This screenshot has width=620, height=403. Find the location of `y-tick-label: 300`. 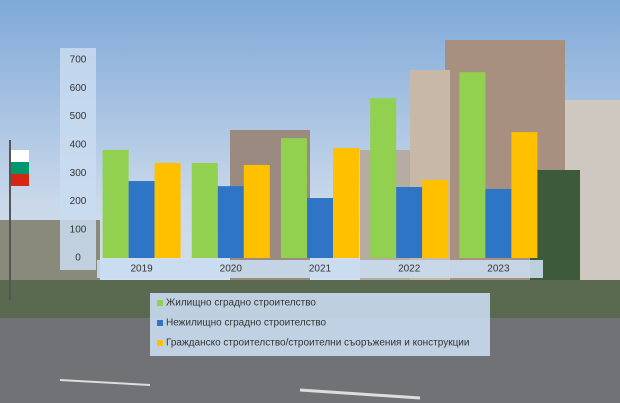

y-tick-label: 300 is located at coordinates (78, 173).